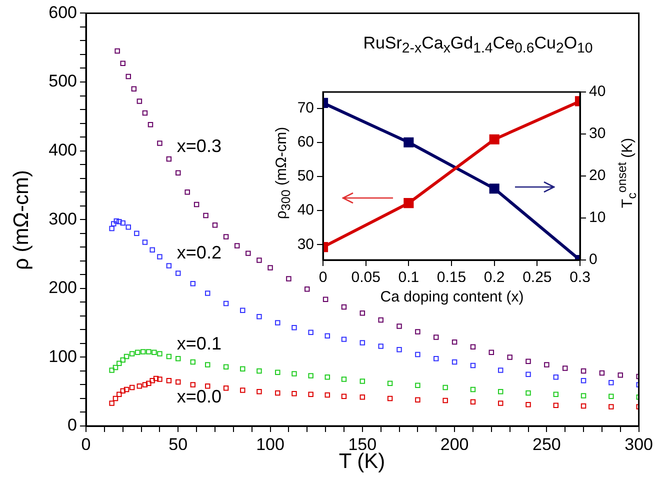 The height and width of the screenshot is (484, 656). Describe the element at coordinates (478, 45) in the screenshot. I see `chart-title: RuSr$_{2-x}$Ca$_{x}$Gd$_{1.4}$Ce$_{0.6}$Cu$_{2}$O$_{10}$` at that location.